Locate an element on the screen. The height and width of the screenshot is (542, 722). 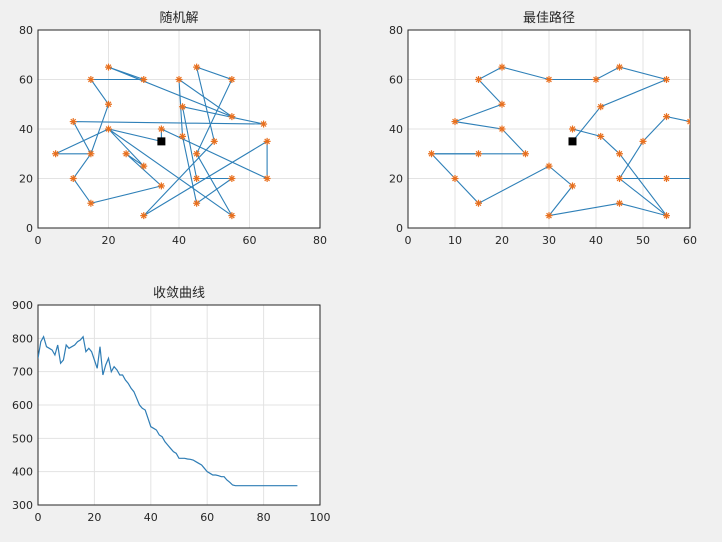
route-line is located at coordinates (161, 141).